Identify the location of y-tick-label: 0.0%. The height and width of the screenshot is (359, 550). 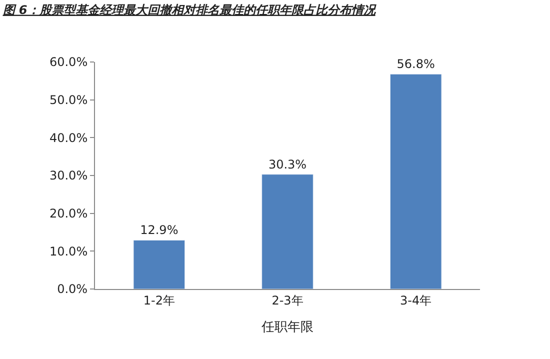
(72, 289).